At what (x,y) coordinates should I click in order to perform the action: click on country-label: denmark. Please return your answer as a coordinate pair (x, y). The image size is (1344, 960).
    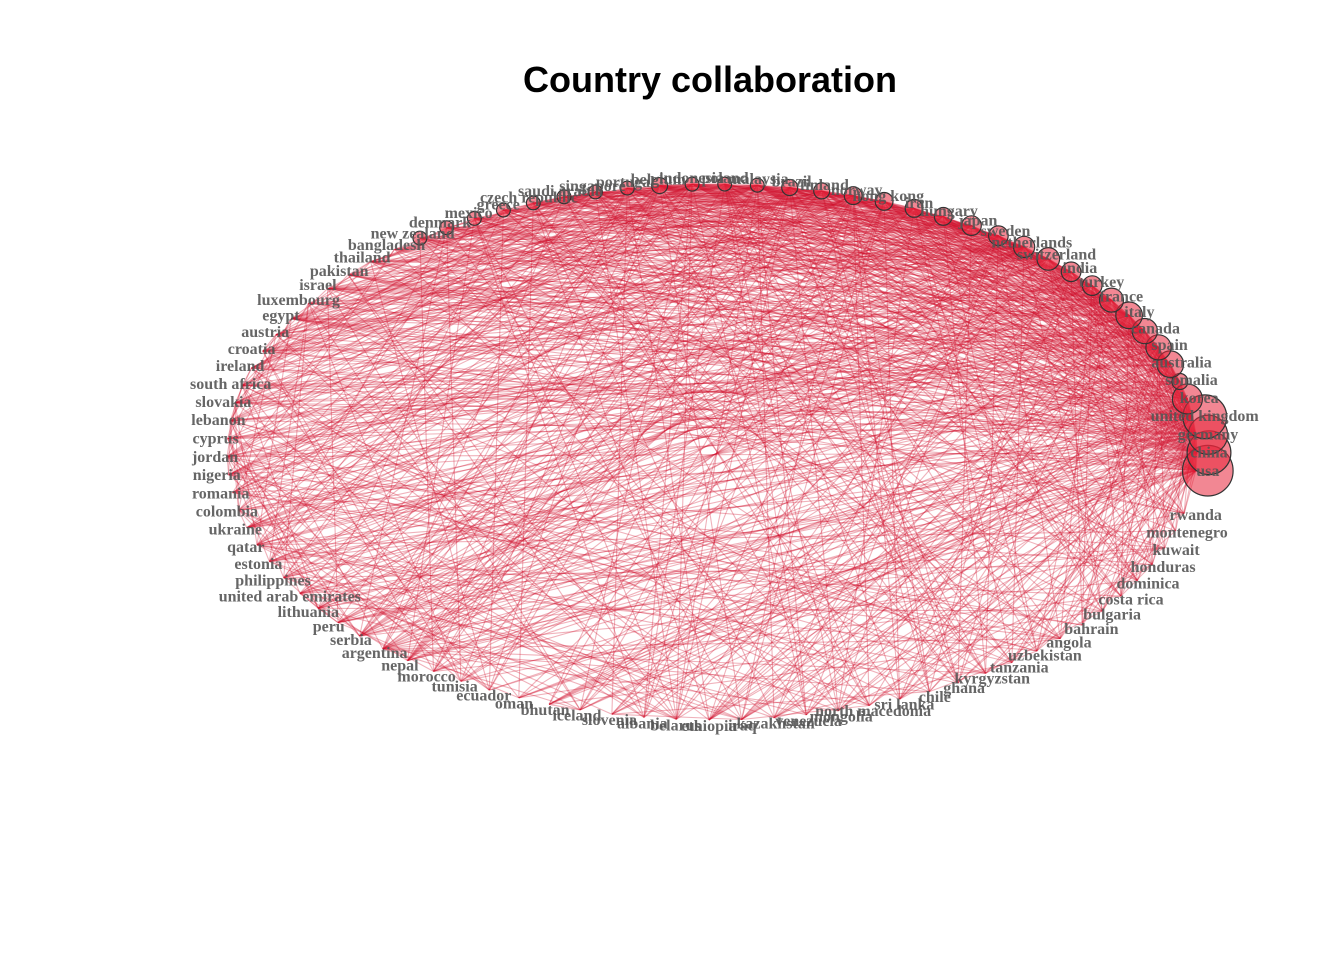
    Looking at the image, I should click on (440, 223).